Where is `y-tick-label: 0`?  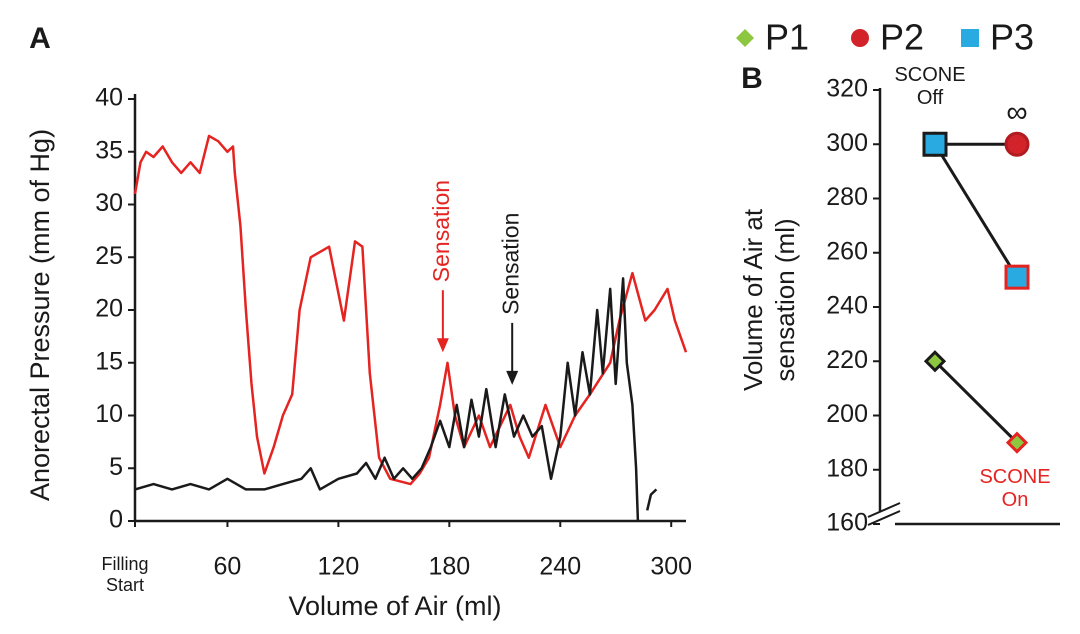
y-tick-label: 0 is located at coordinates (116, 520).